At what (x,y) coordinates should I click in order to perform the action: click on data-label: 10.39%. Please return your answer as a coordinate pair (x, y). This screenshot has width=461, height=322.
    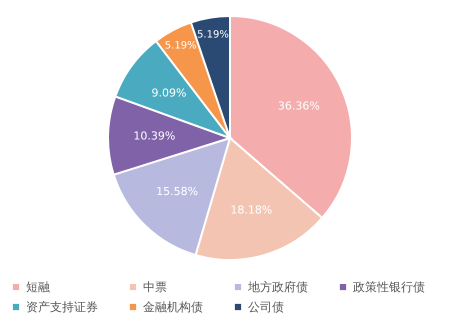
    Looking at the image, I should click on (154, 135).